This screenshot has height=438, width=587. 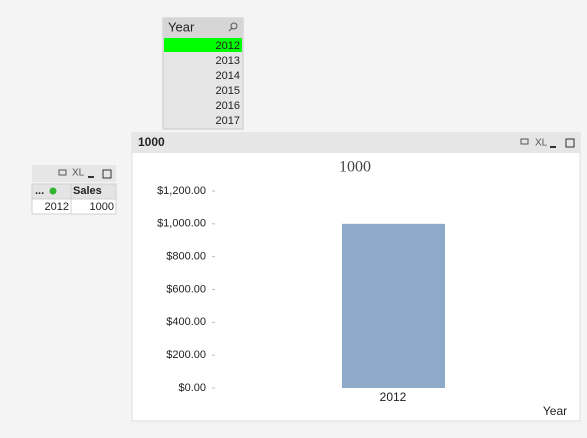 What do you see at coordinates (203, 82) in the screenshot?
I see `list-items: 2012 2013 2014 2015 2016 2017` at bounding box center [203, 82].